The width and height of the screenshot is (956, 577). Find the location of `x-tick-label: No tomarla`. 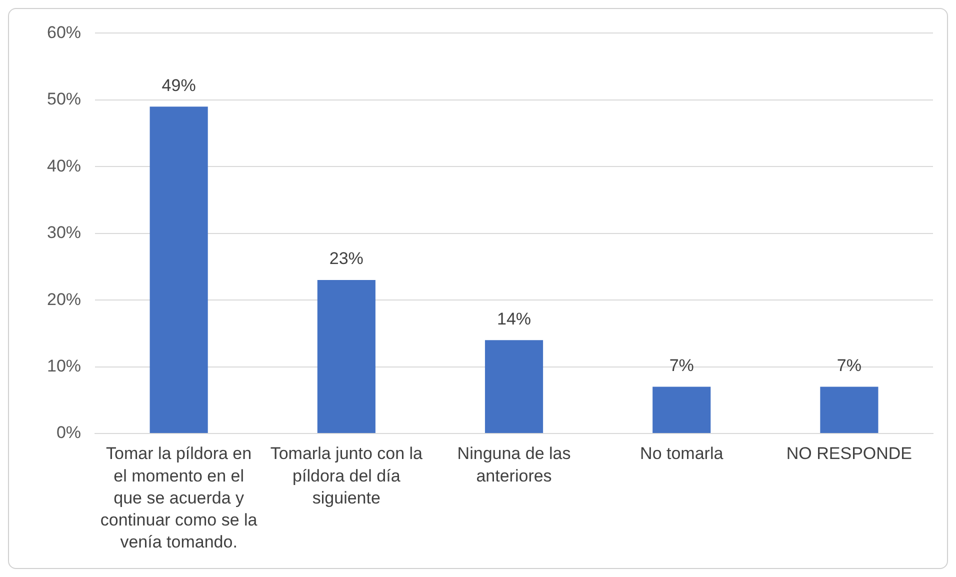

x-tick-label: No tomarla is located at coordinates (682, 454).